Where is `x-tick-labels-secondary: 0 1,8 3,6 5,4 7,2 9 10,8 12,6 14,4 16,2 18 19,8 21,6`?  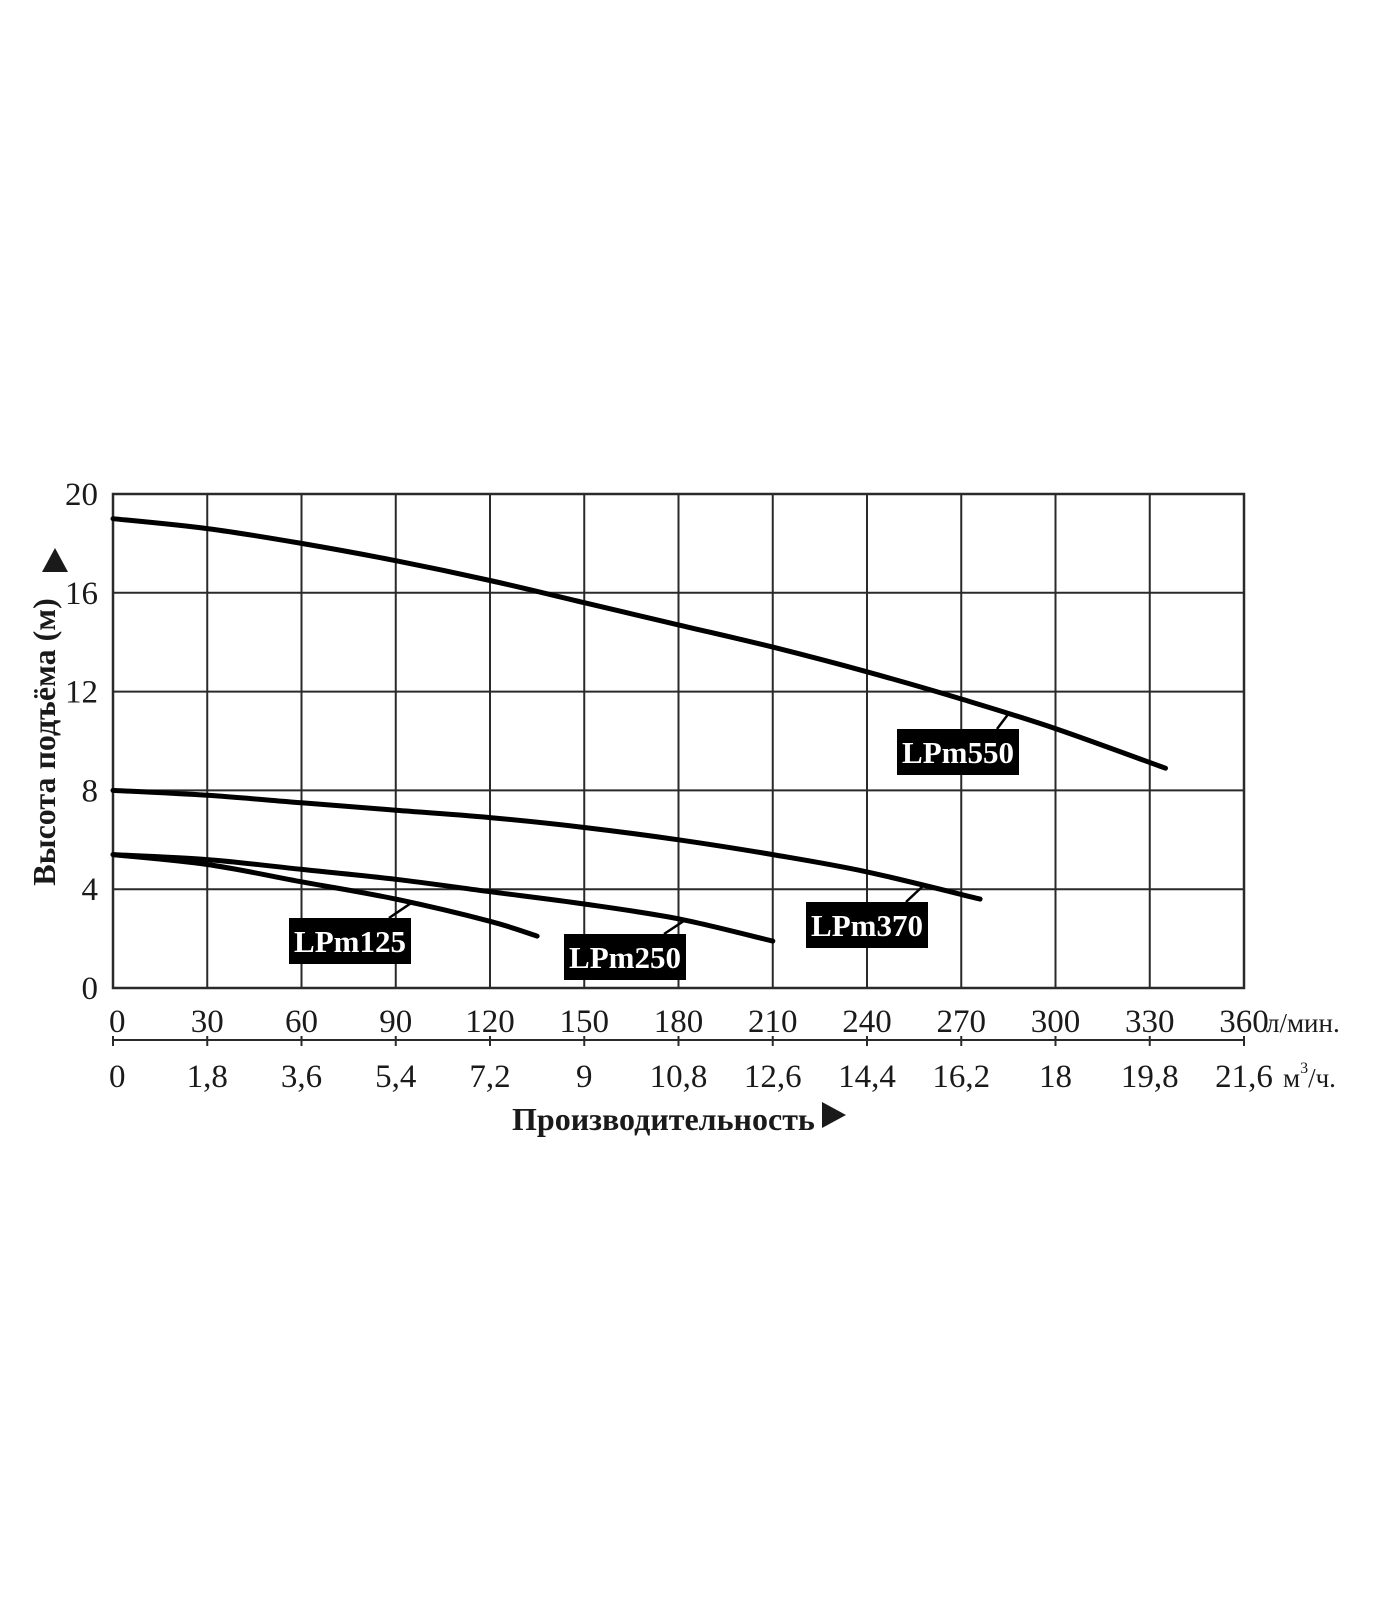 x-tick-labels-secondary: 0 1,8 3,6 5,4 7,2 9 10,8 12,6 14,4 16,2 18 19,8 21,6 is located at coordinates (691, 1077).